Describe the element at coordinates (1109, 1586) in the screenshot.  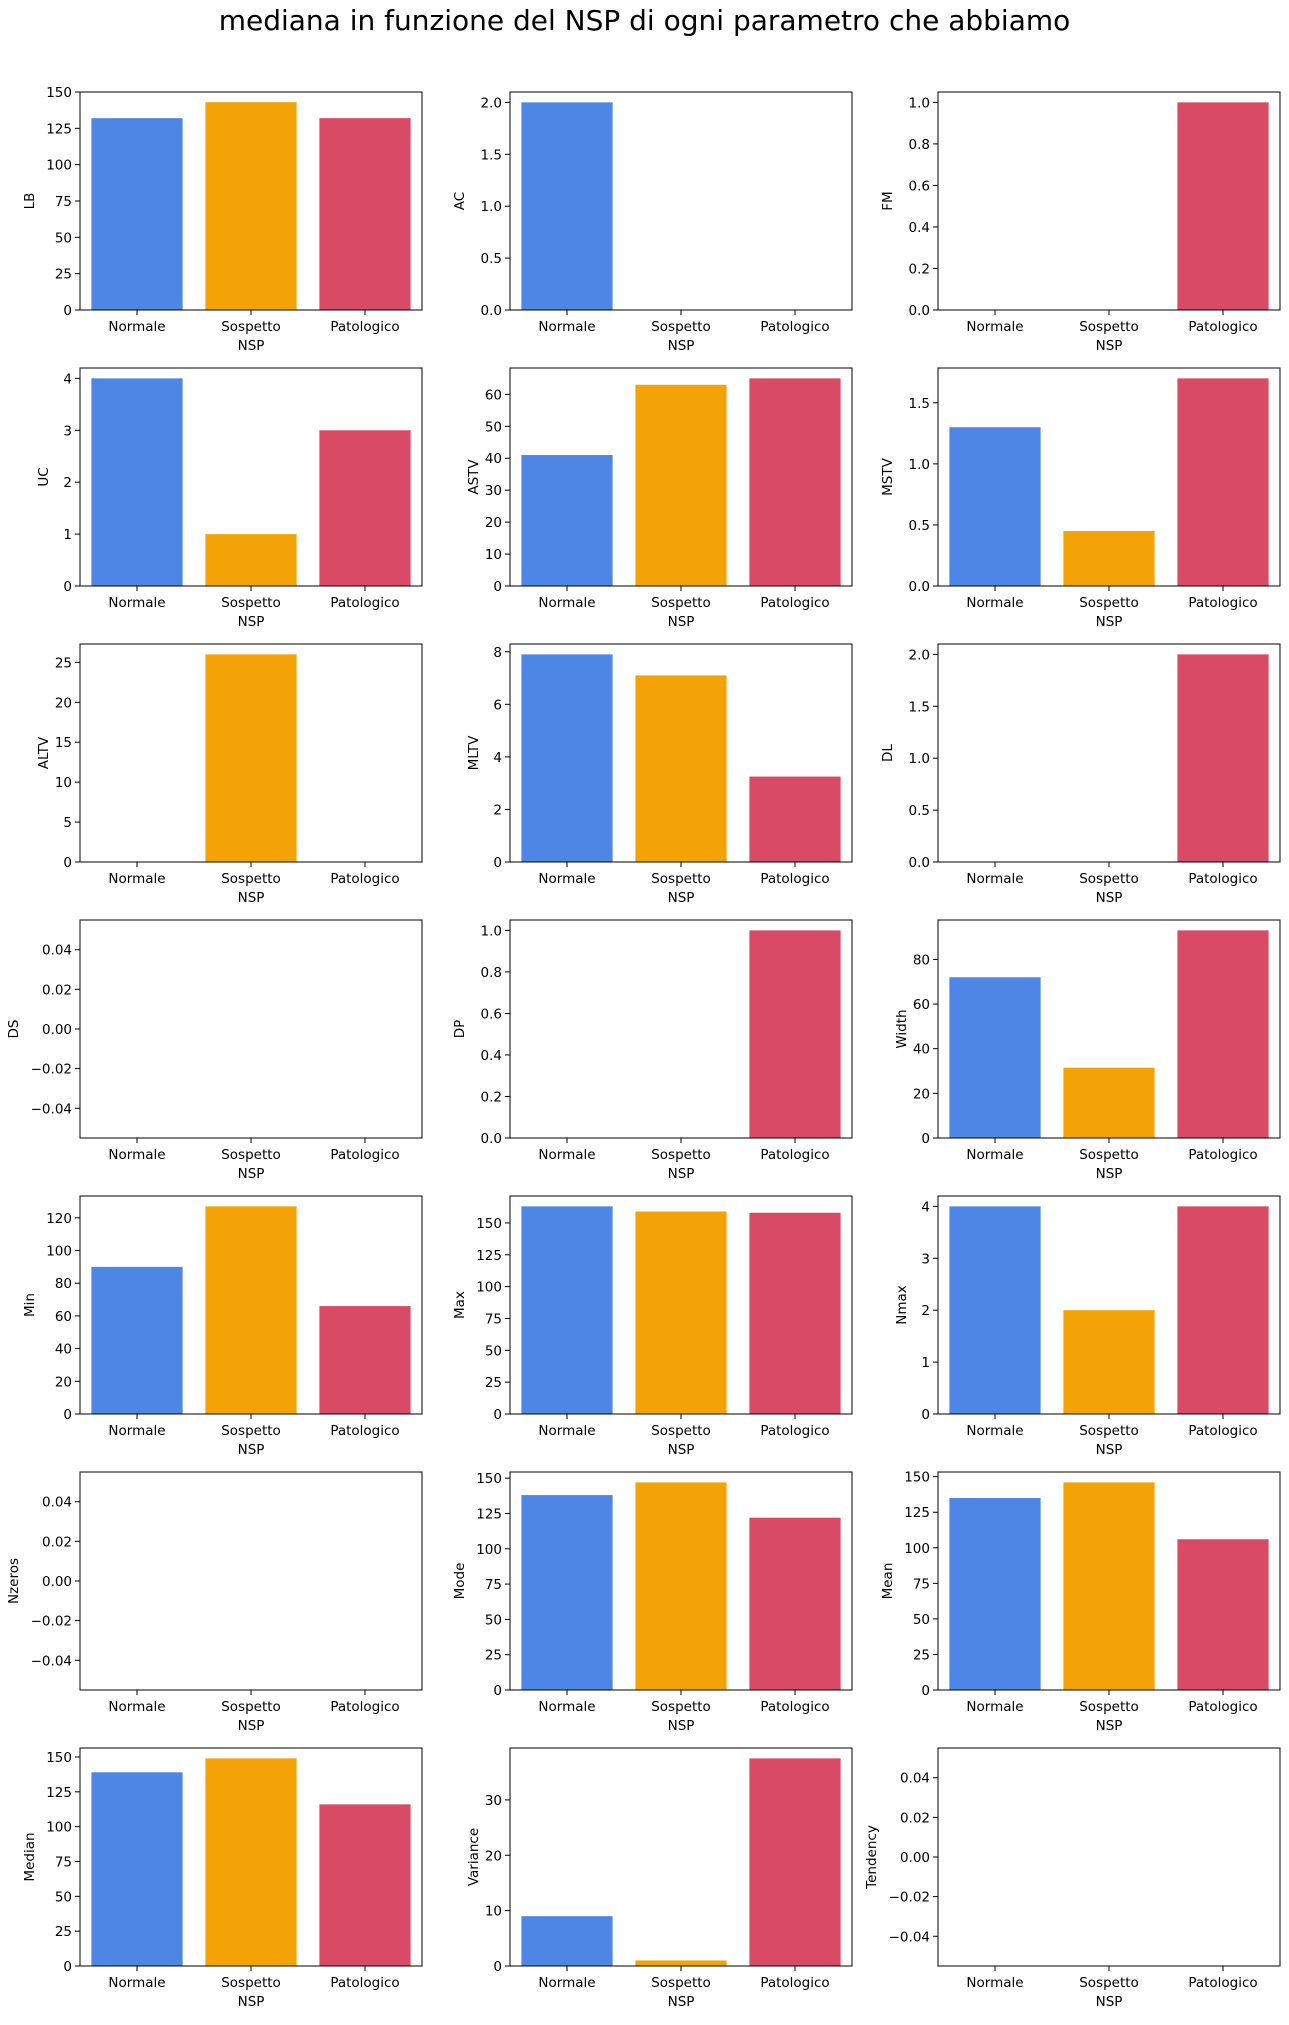
I see `bar-mean-sospetto` at that location.